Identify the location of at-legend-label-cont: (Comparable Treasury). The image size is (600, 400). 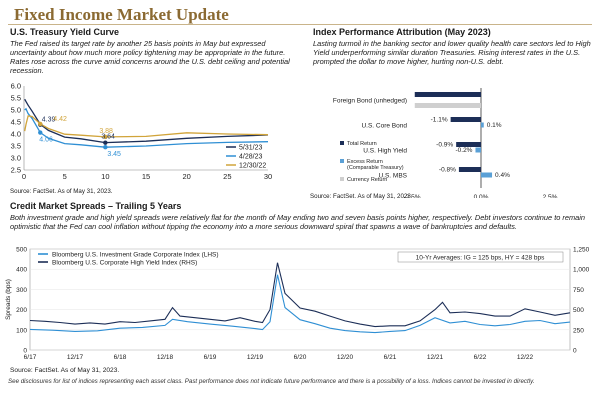
(375, 168).